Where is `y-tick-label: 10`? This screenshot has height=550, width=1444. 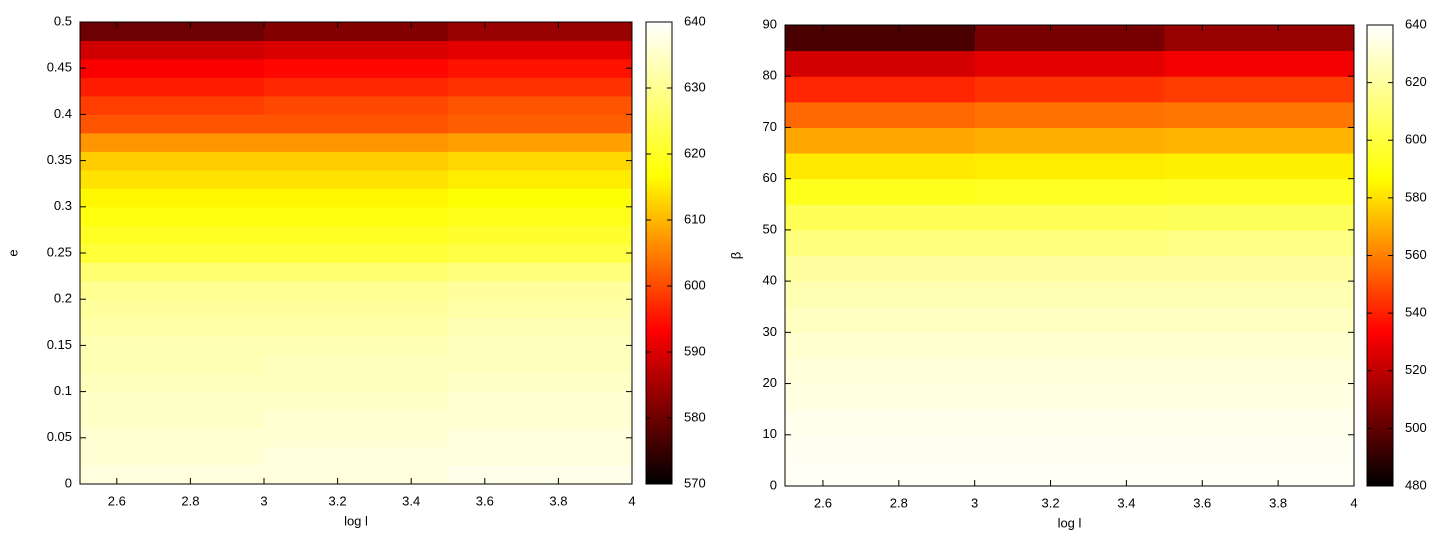
y-tick-label: 10 is located at coordinates (770, 433).